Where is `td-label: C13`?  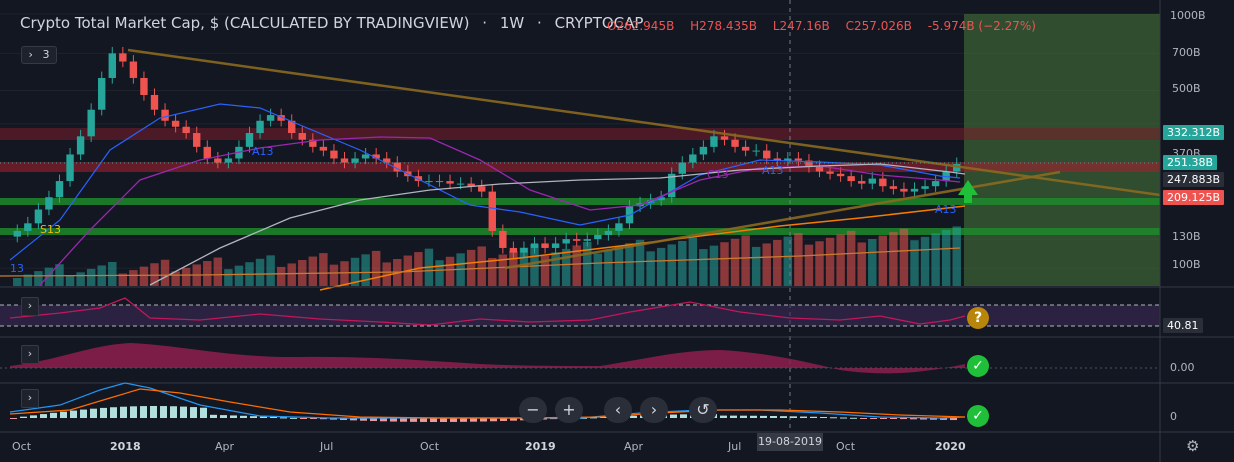 td-label: C13 is located at coordinates (718, 174).